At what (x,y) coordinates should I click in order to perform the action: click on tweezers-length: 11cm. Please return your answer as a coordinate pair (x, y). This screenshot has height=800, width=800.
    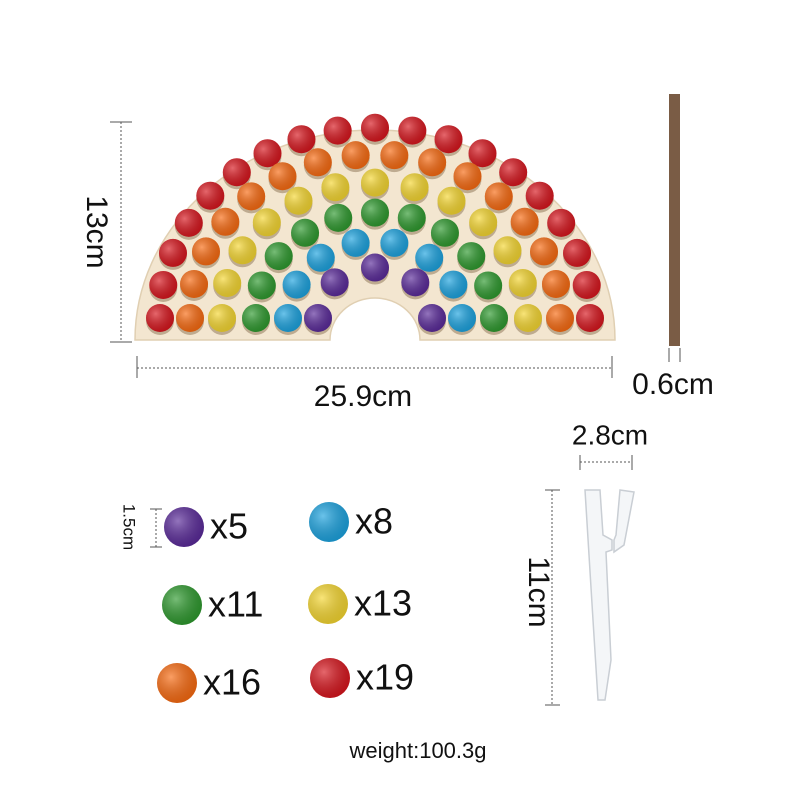
    Looking at the image, I should click on (538, 591).